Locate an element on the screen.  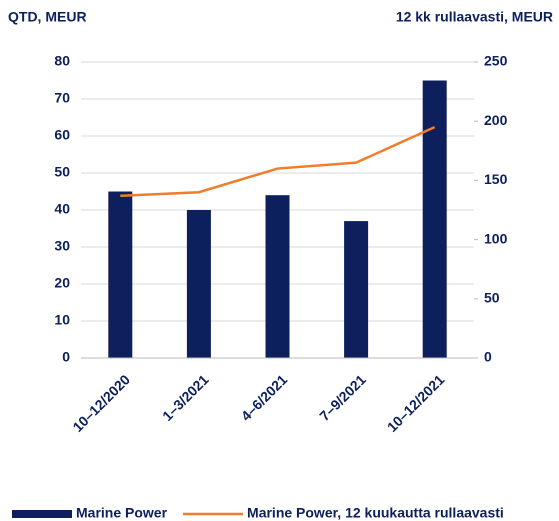
legend-swatch is located at coordinates (42, 514).